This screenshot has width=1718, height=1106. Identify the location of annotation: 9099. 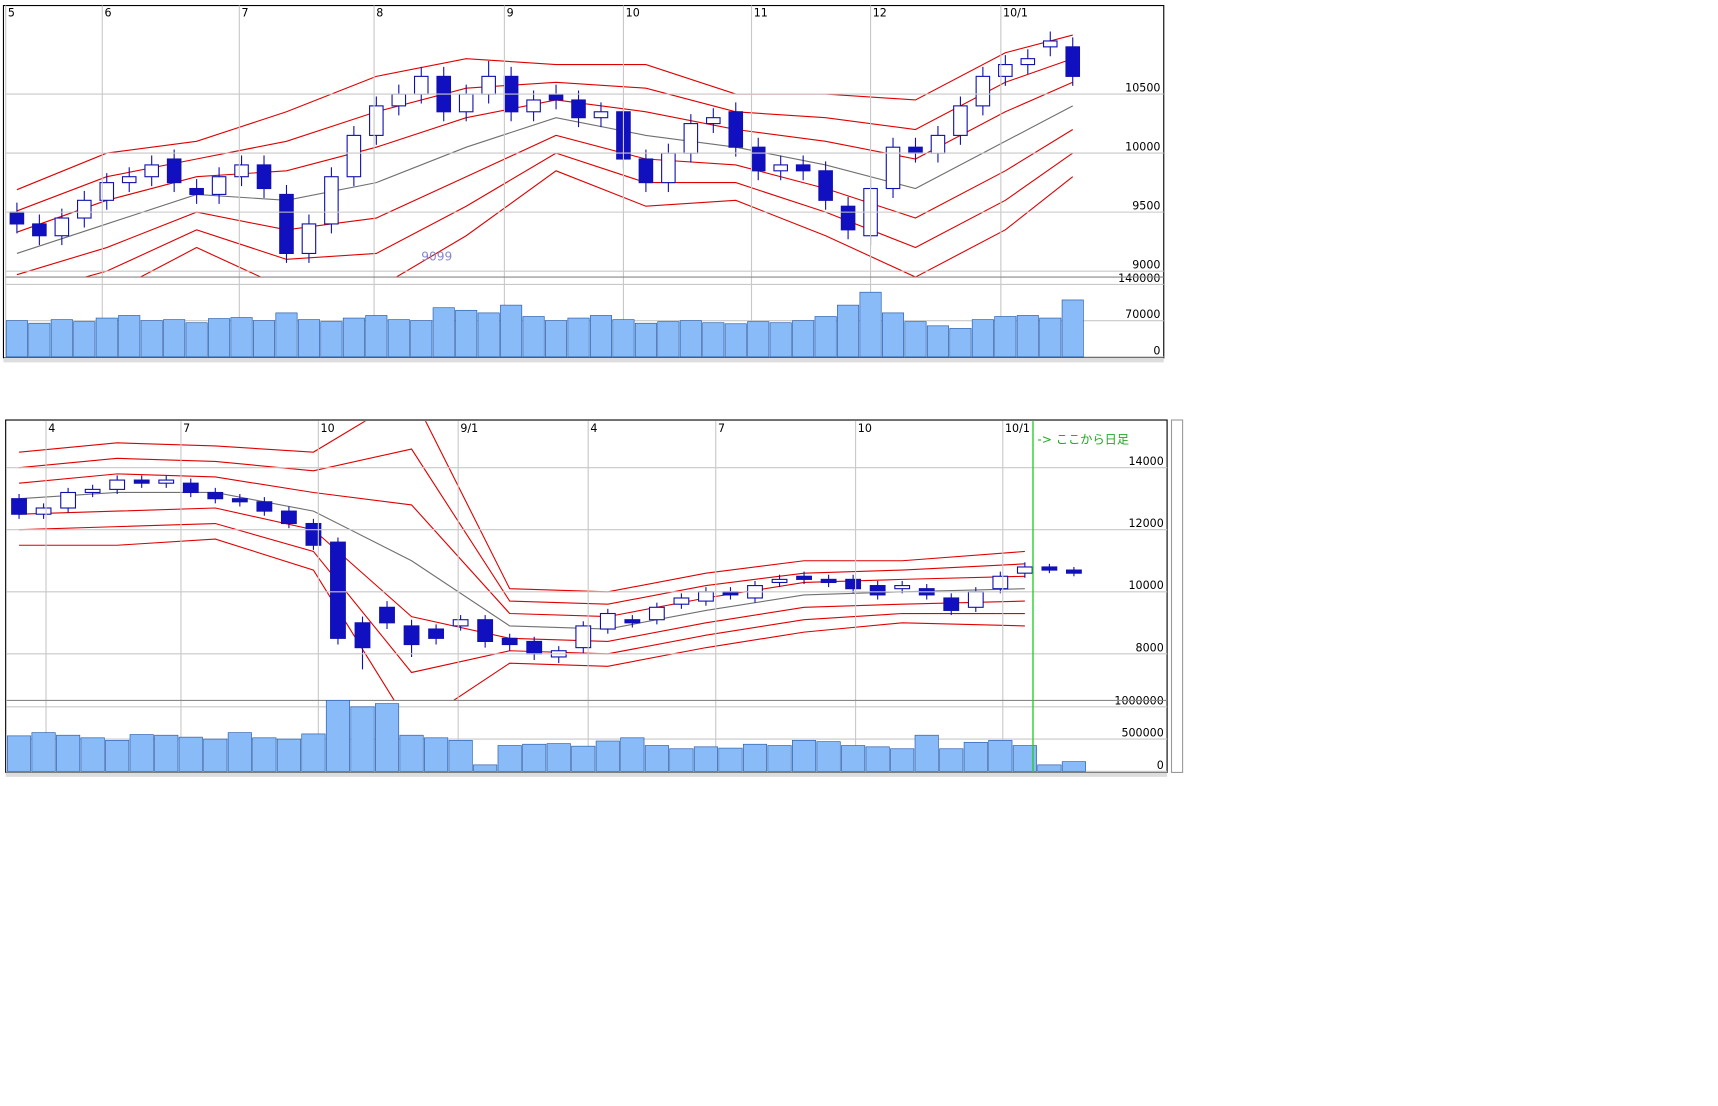
(436, 257).